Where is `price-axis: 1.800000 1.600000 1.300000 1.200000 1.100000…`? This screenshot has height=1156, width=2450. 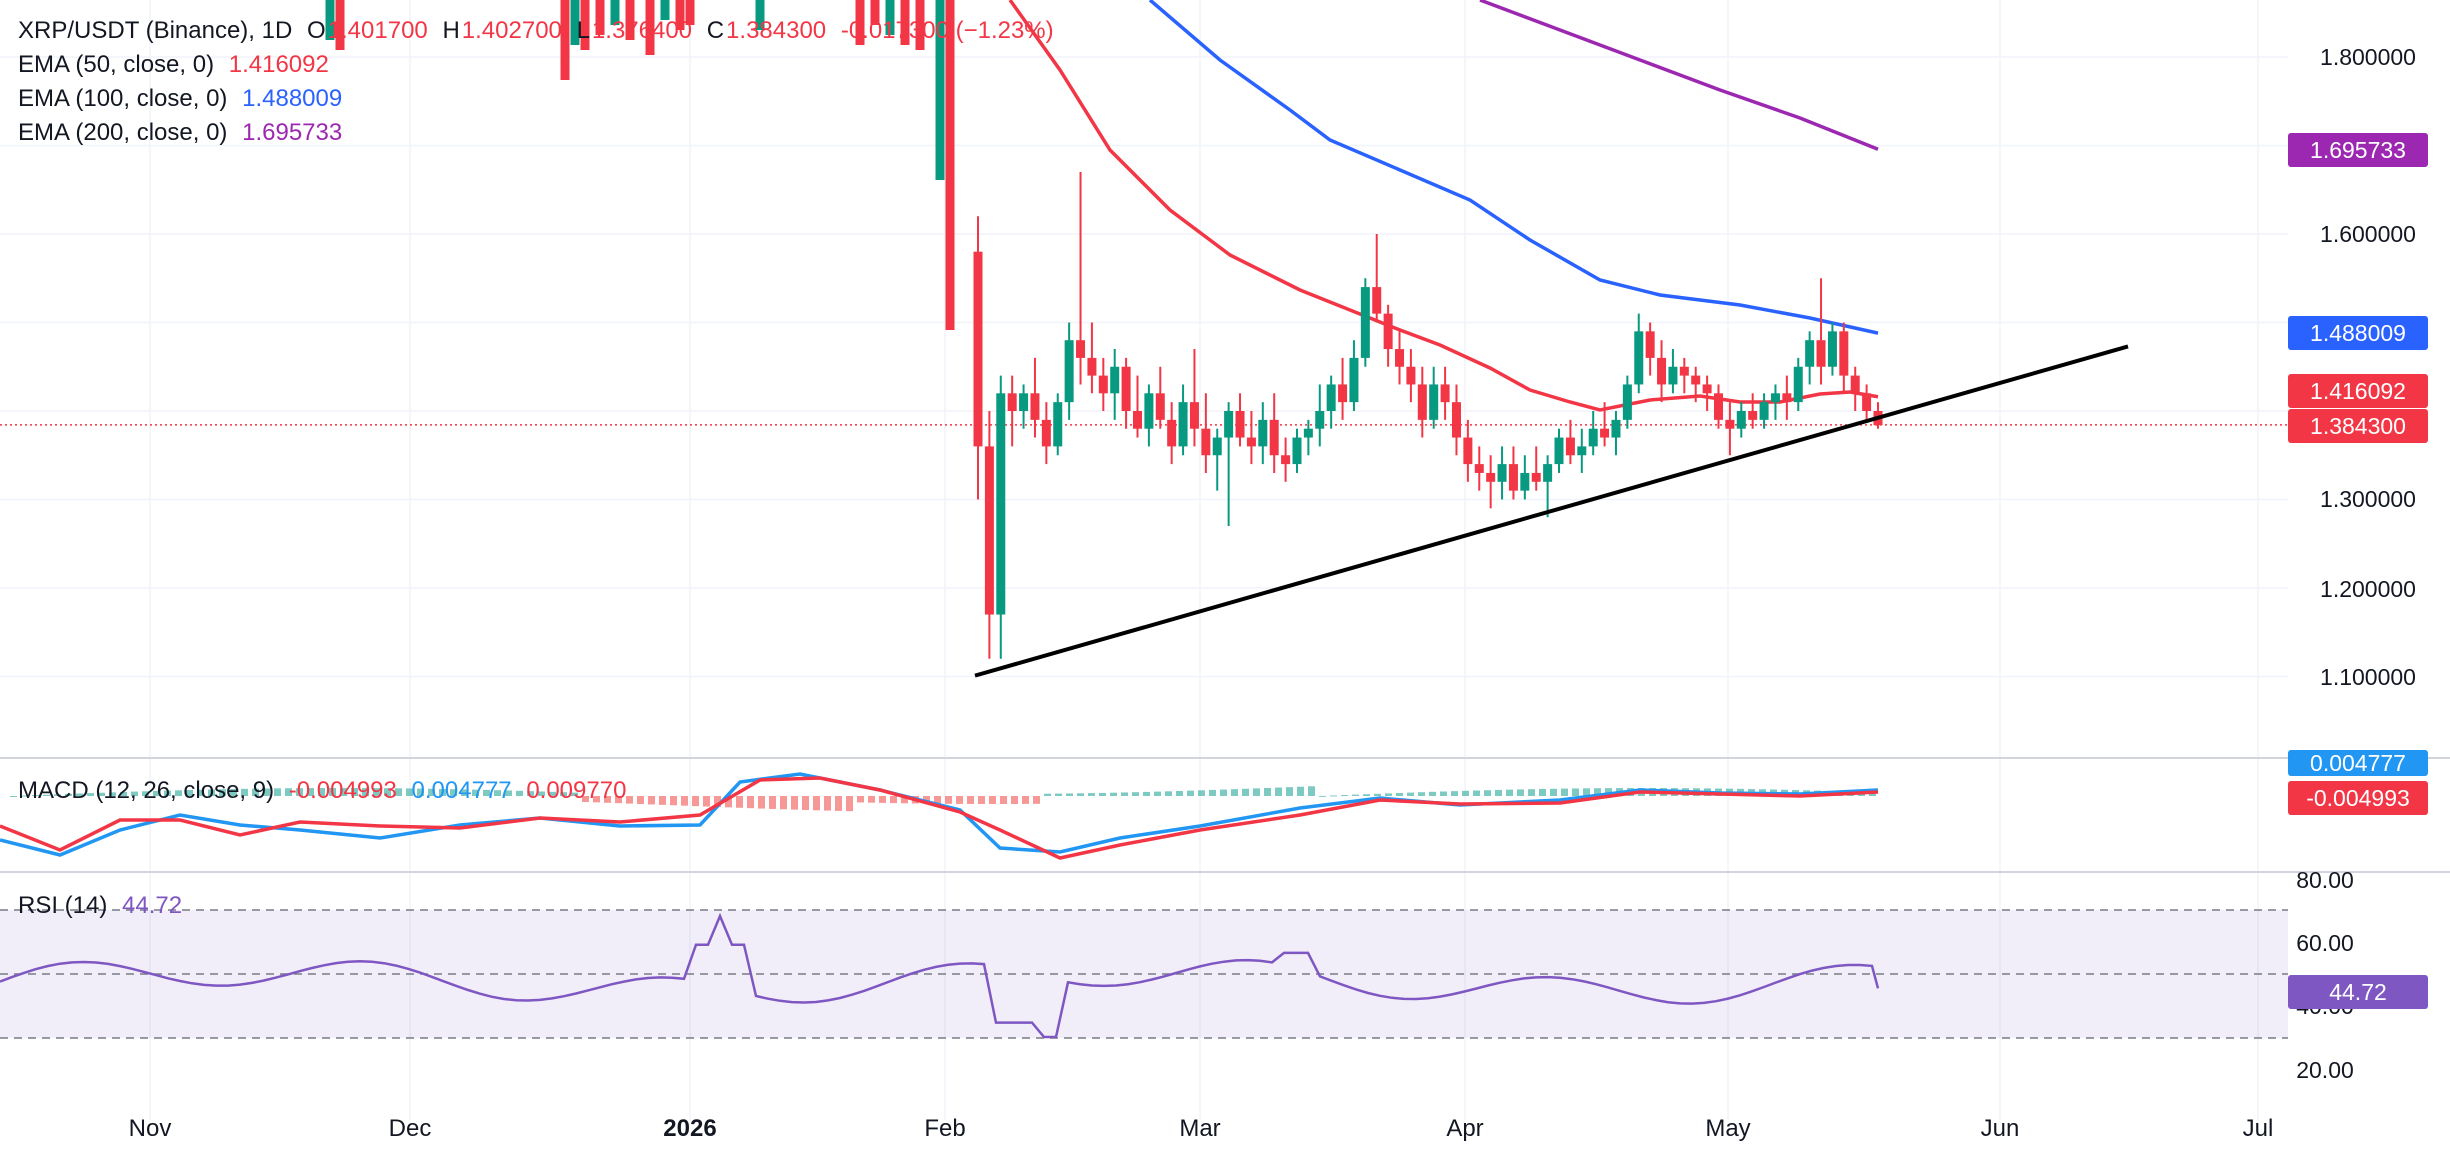 price-axis: 1.800000 1.600000 1.300000 1.200000 1.100000… is located at coordinates (2356, 563).